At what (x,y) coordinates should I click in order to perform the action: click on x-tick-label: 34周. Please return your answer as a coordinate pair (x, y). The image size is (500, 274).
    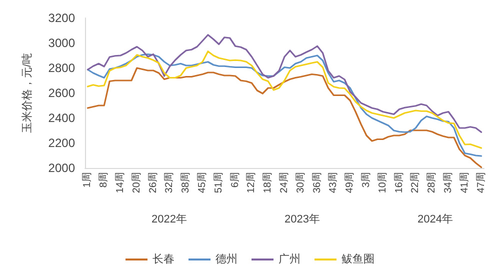
    Looking at the image, I should click on (448, 183).